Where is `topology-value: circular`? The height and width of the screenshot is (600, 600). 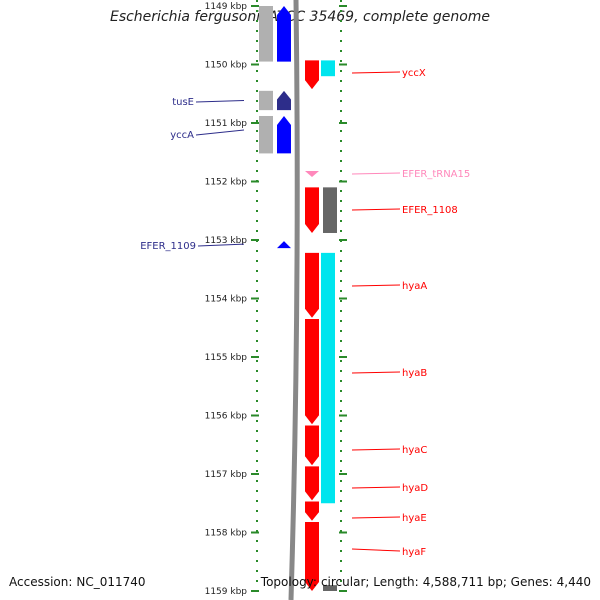
topology-value: circular is located at coordinates (343, 582).